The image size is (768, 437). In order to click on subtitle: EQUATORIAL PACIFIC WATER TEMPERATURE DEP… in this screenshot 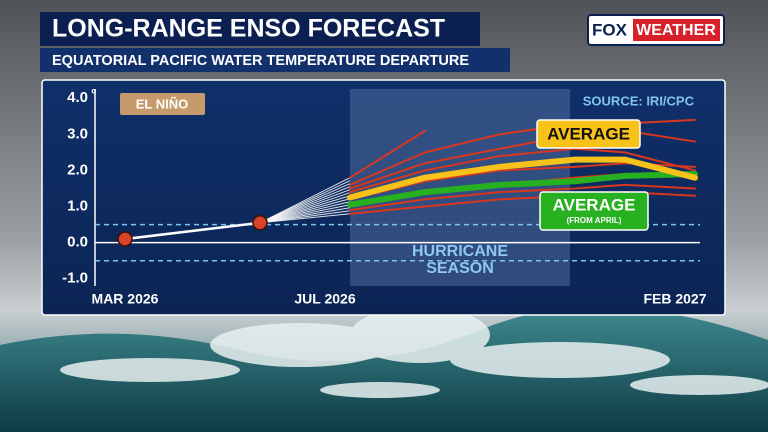, I will do `click(260, 61)`.